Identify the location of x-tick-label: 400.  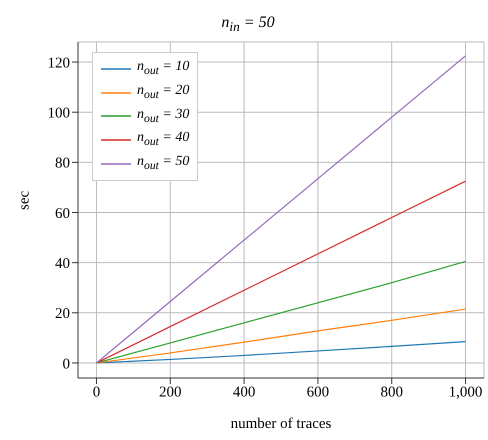
(244, 392).